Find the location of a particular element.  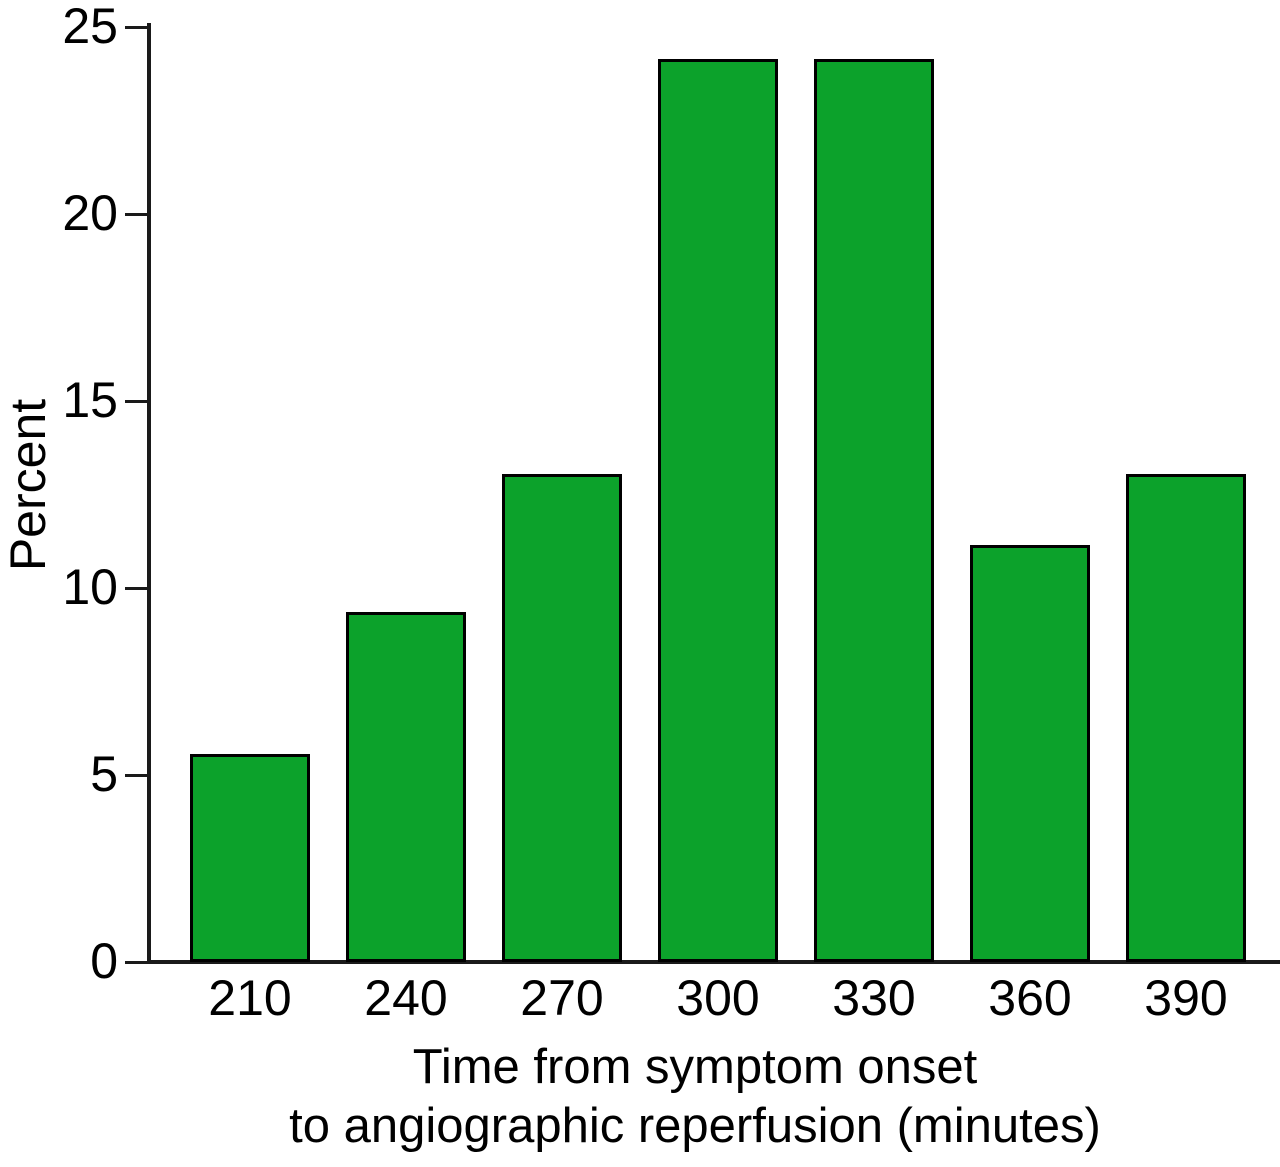

x-axis-line is located at coordinates (713, 962).